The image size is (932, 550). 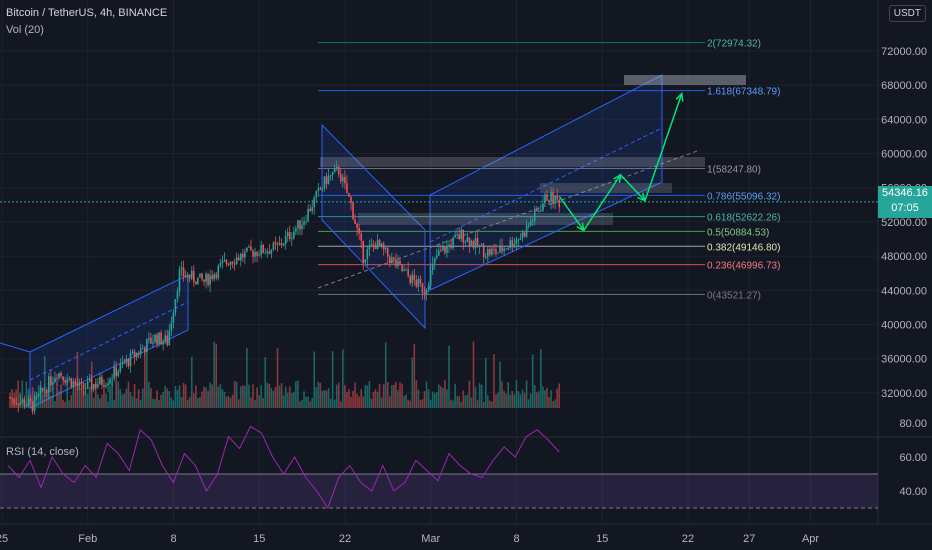 What do you see at coordinates (907, 13) in the screenshot?
I see `currency-button: USDT` at bounding box center [907, 13].